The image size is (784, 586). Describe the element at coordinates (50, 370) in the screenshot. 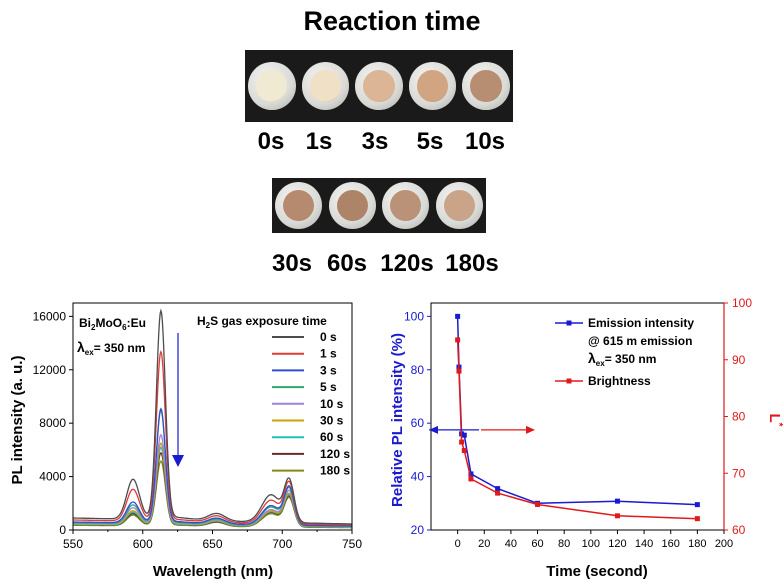

I see `pl-ytick-label: 12000` at that location.